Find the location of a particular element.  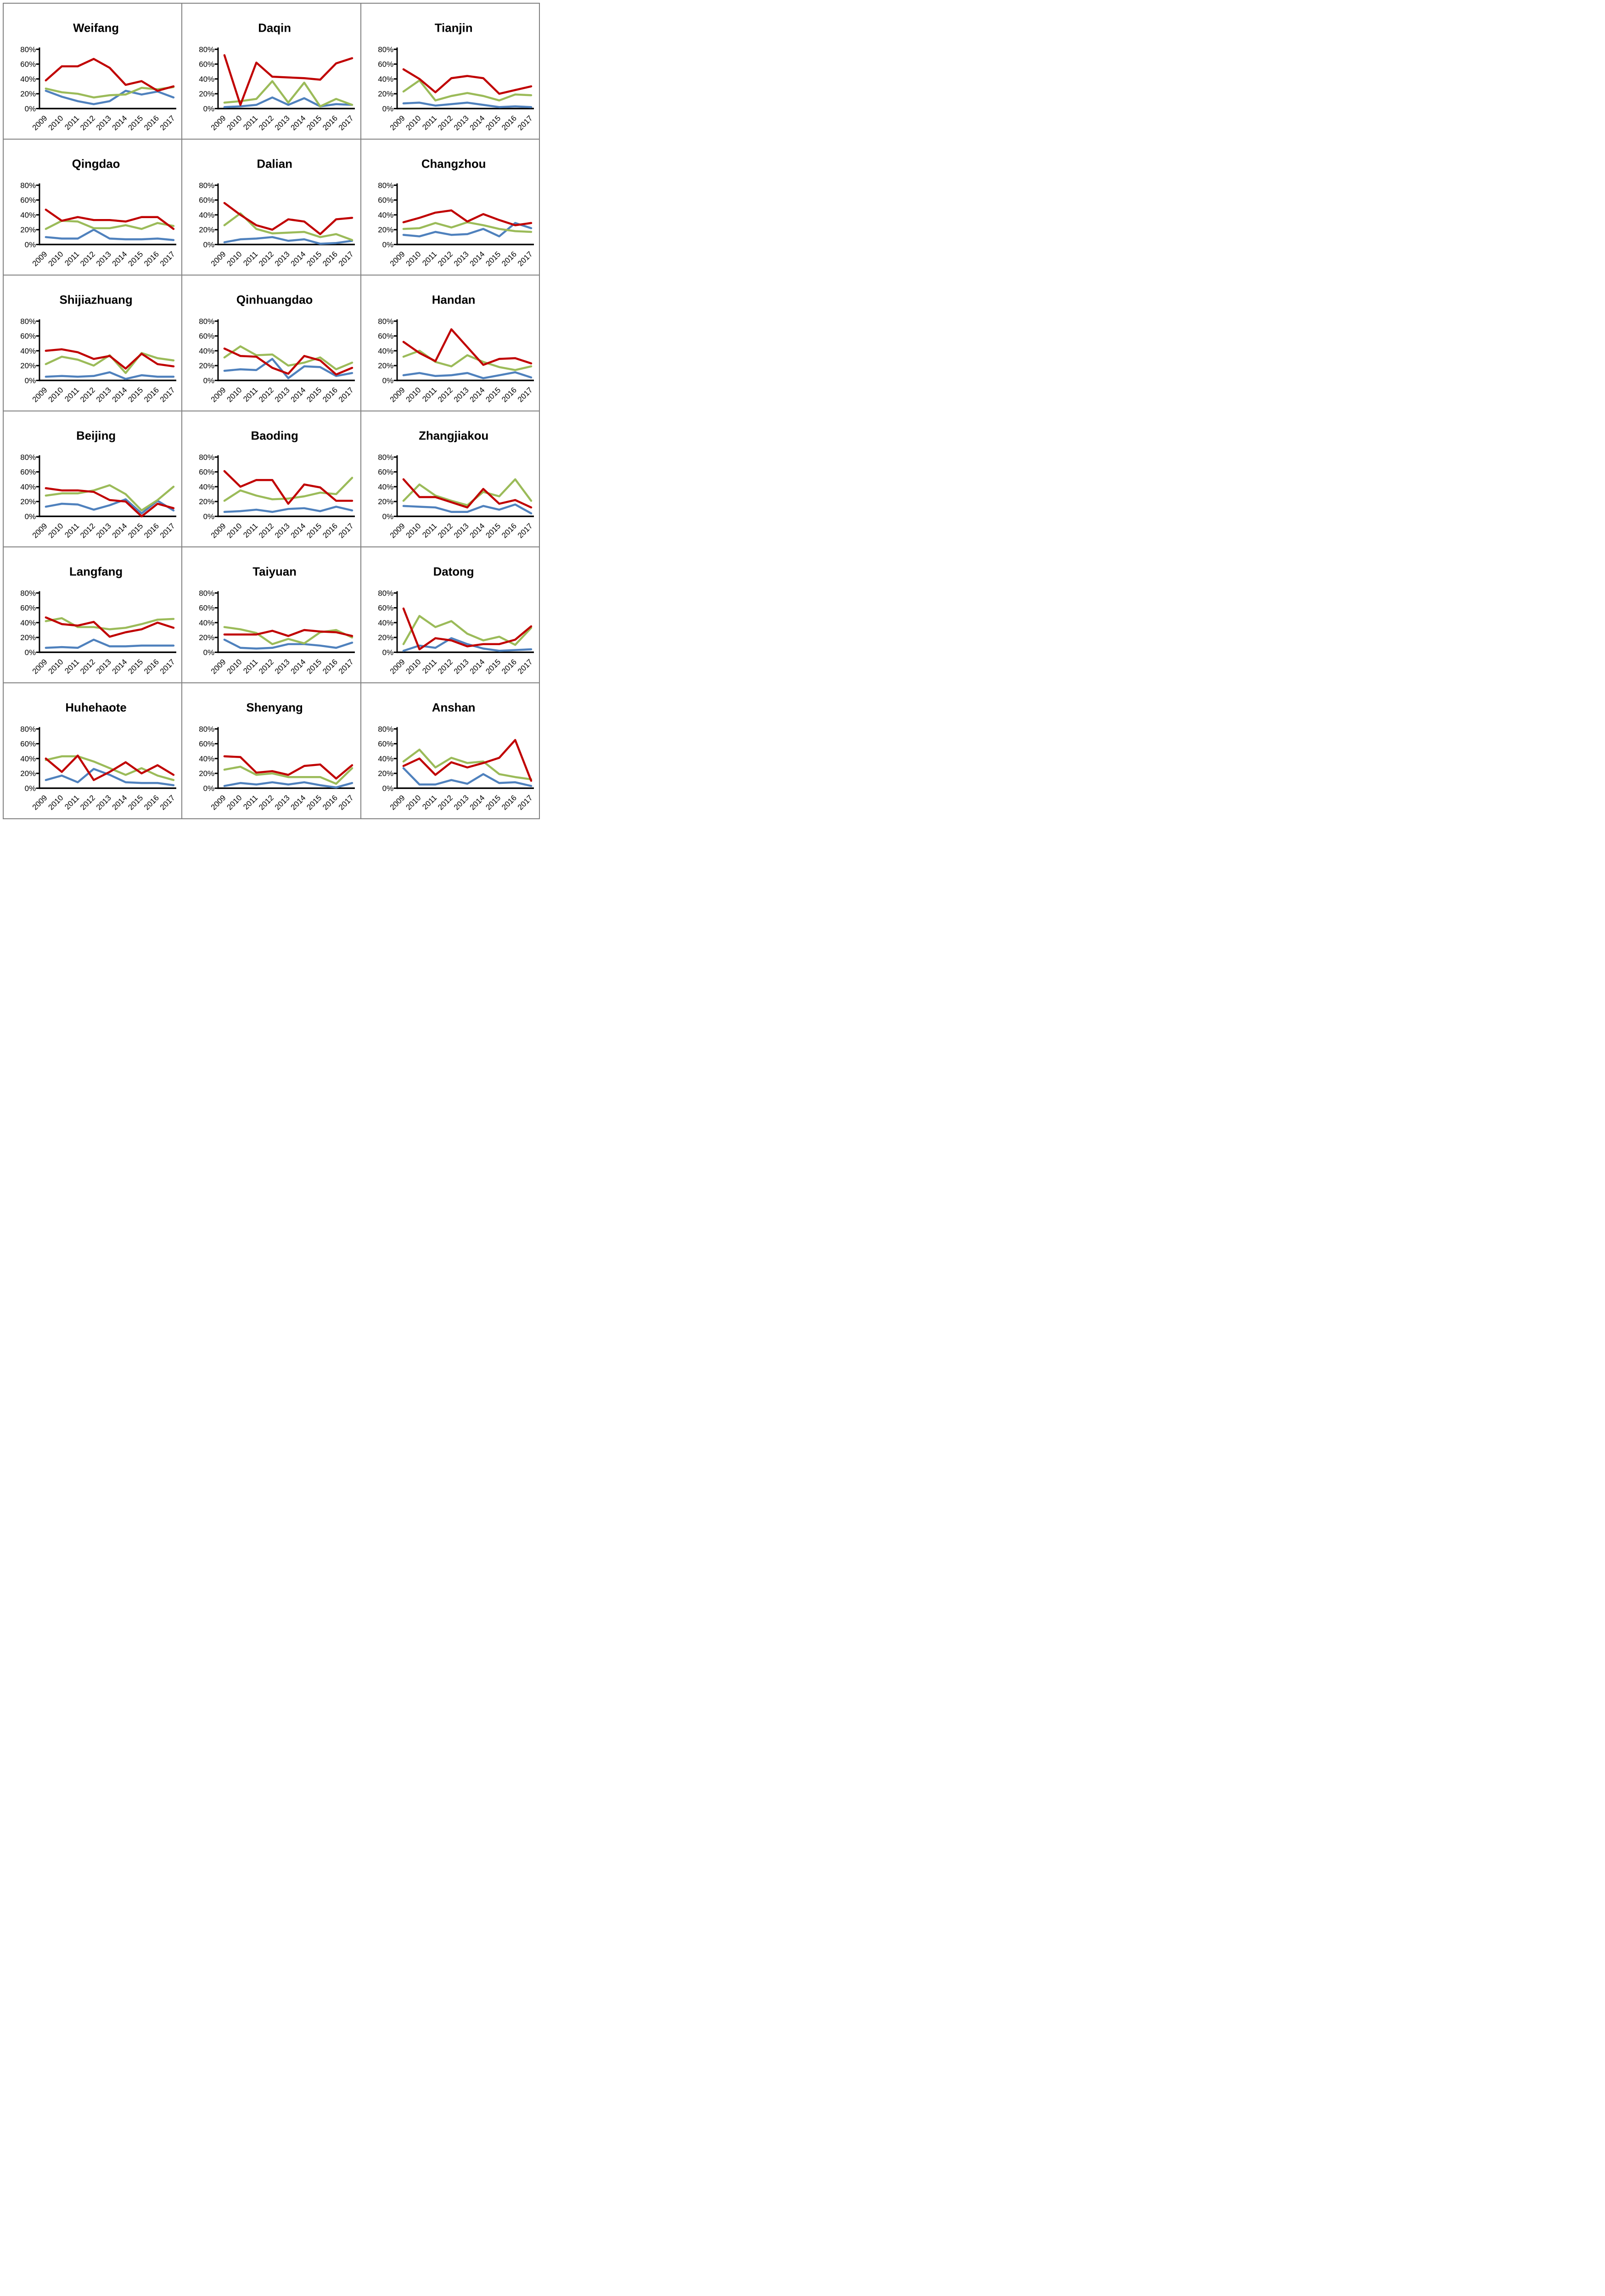

chart-title: Daqin is located at coordinates (275, 28).